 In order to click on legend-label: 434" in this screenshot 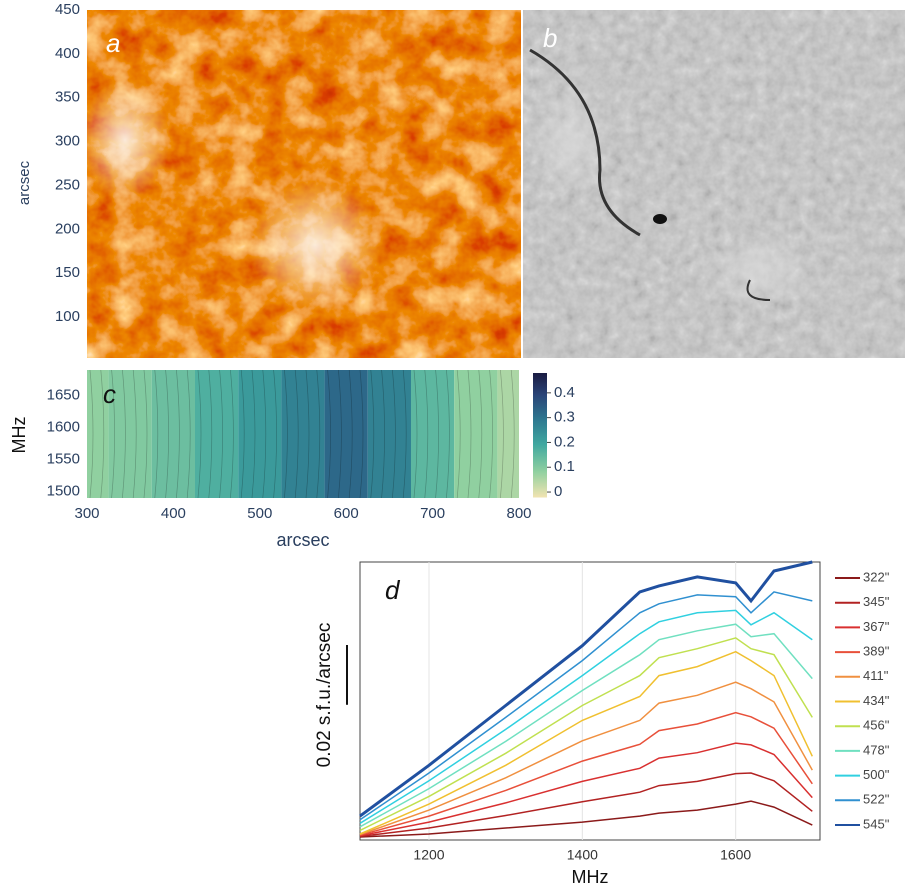, I will do `click(876, 700)`.